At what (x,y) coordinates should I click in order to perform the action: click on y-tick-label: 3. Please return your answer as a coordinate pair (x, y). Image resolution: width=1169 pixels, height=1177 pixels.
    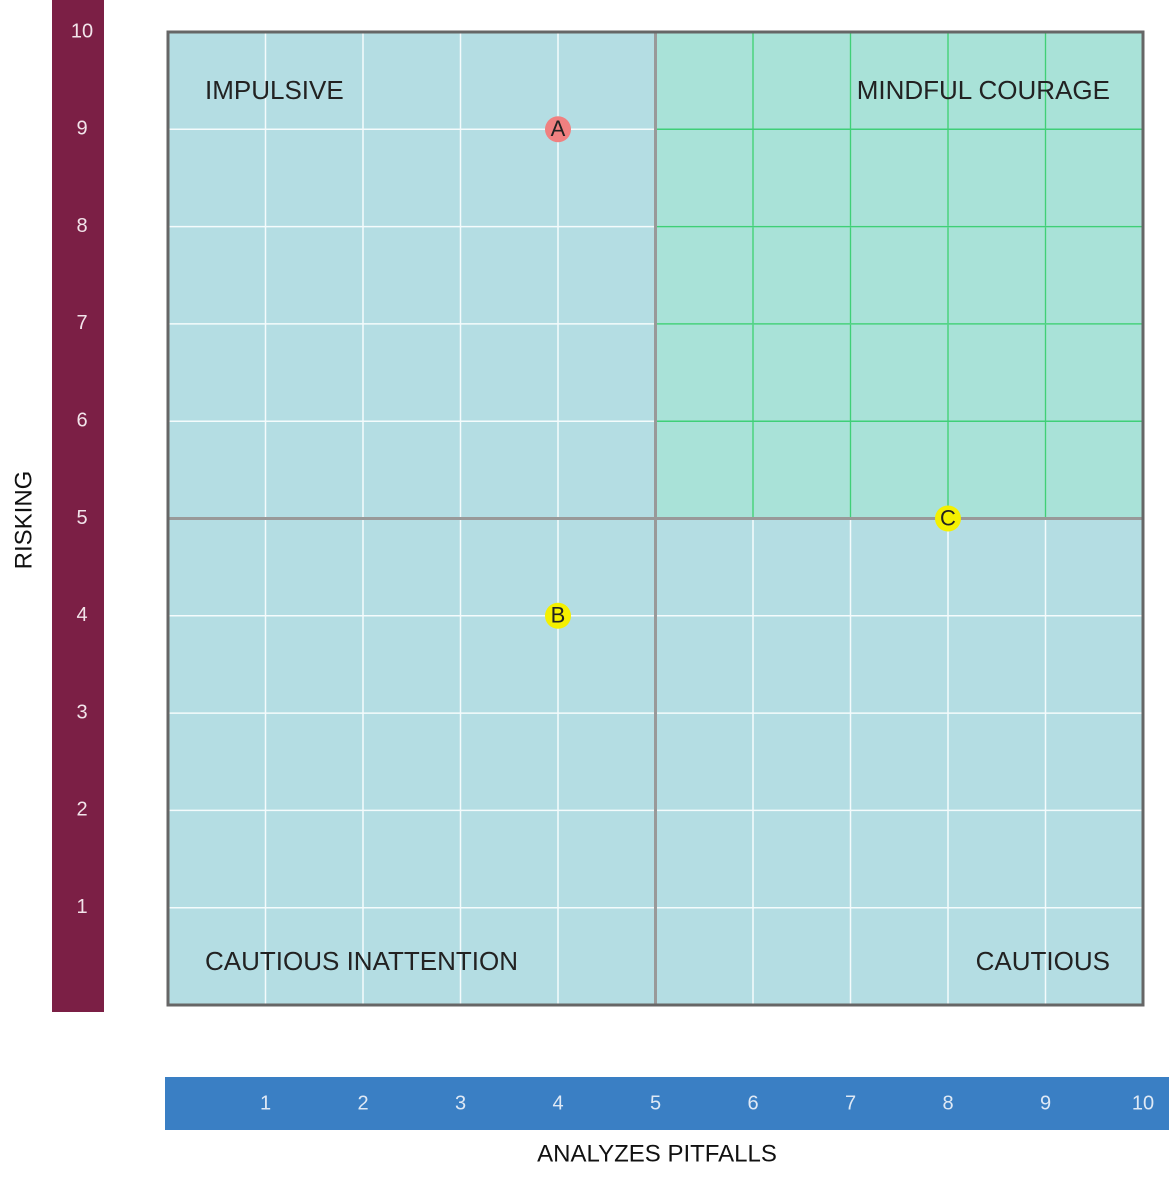
    Looking at the image, I should click on (81, 712).